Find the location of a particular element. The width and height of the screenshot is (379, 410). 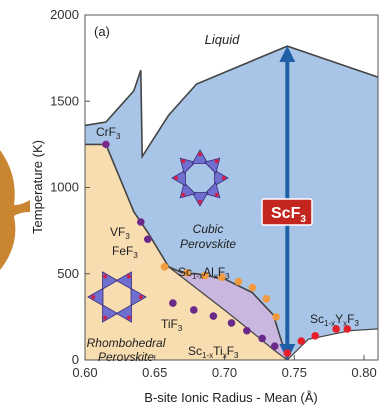

cubic-structure-icon is located at coordinates (200, 178).